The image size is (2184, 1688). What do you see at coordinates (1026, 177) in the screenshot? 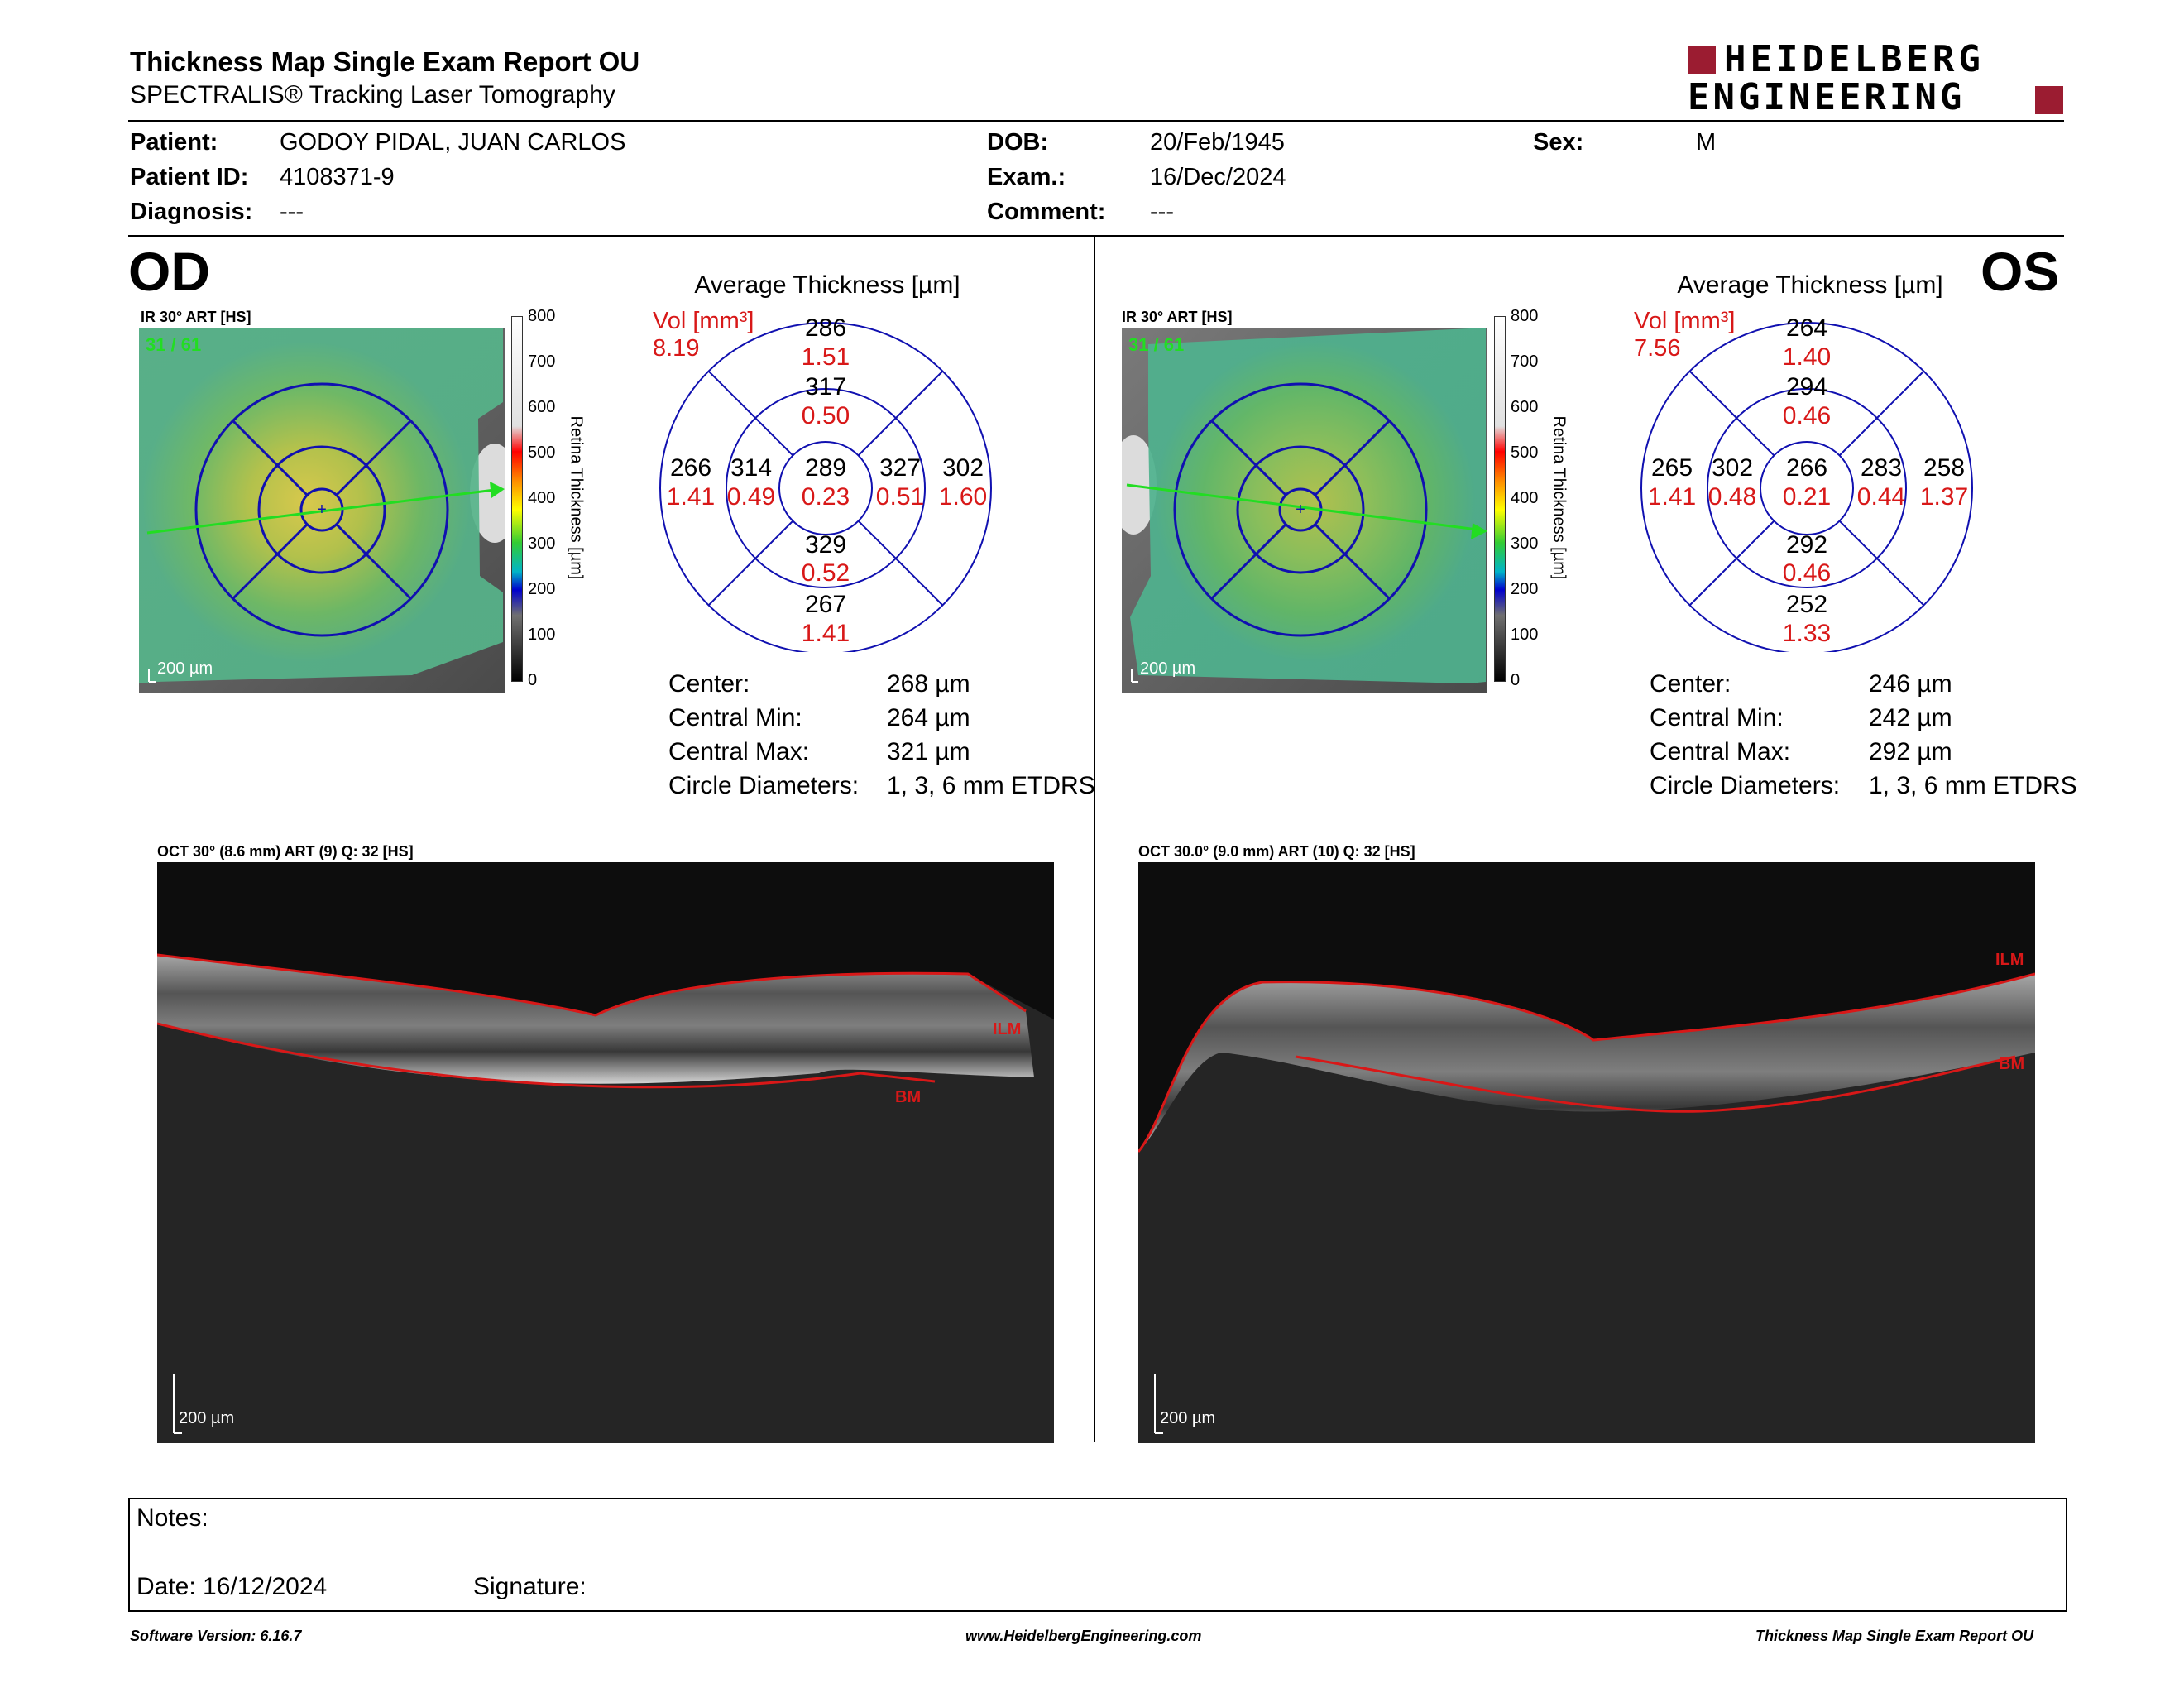
I see `exam-label: Exam.:` at bounding box center [1026, 177].